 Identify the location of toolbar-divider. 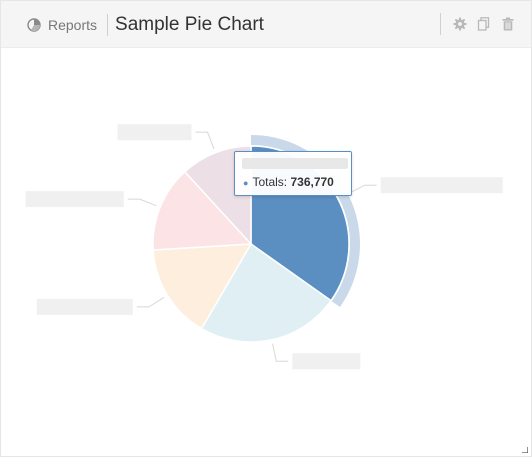
(440, 24).